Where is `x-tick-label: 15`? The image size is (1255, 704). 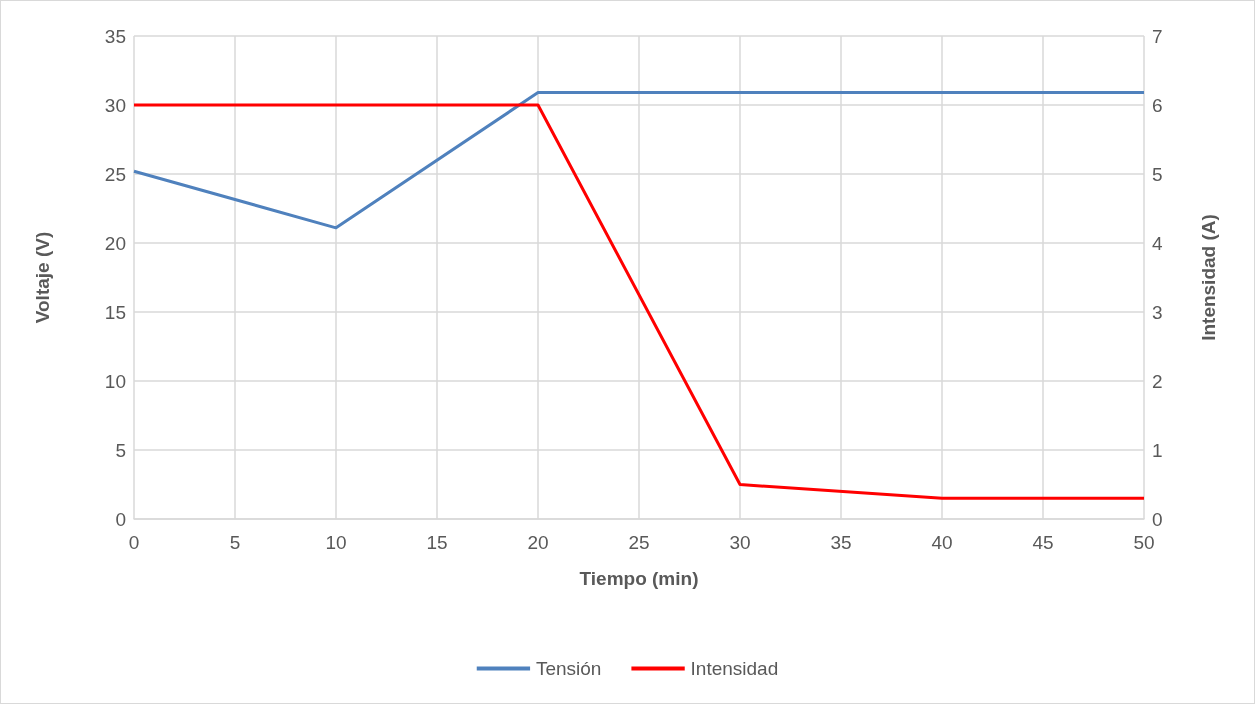 x-tick-label: 15 is located at coordinates (437, 542).